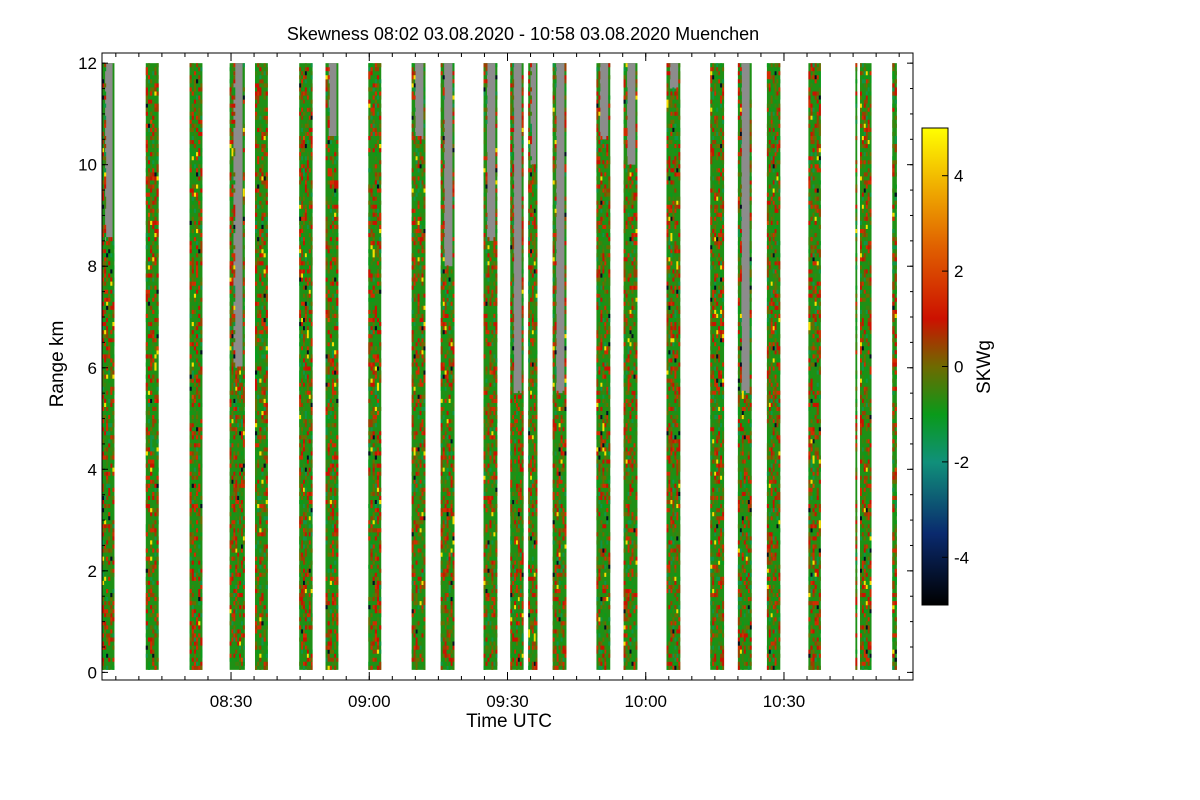  I want to click on colorbar-tick-label: 0, so click(958, 367).